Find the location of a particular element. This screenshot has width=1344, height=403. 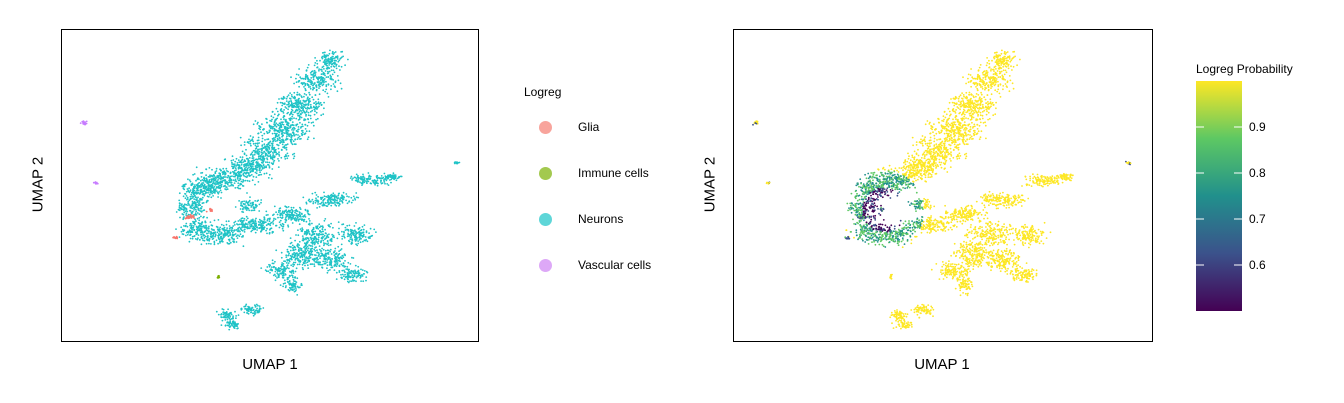

y-axis-label-left: UMAP 2 is located at coordinates (38, 184).